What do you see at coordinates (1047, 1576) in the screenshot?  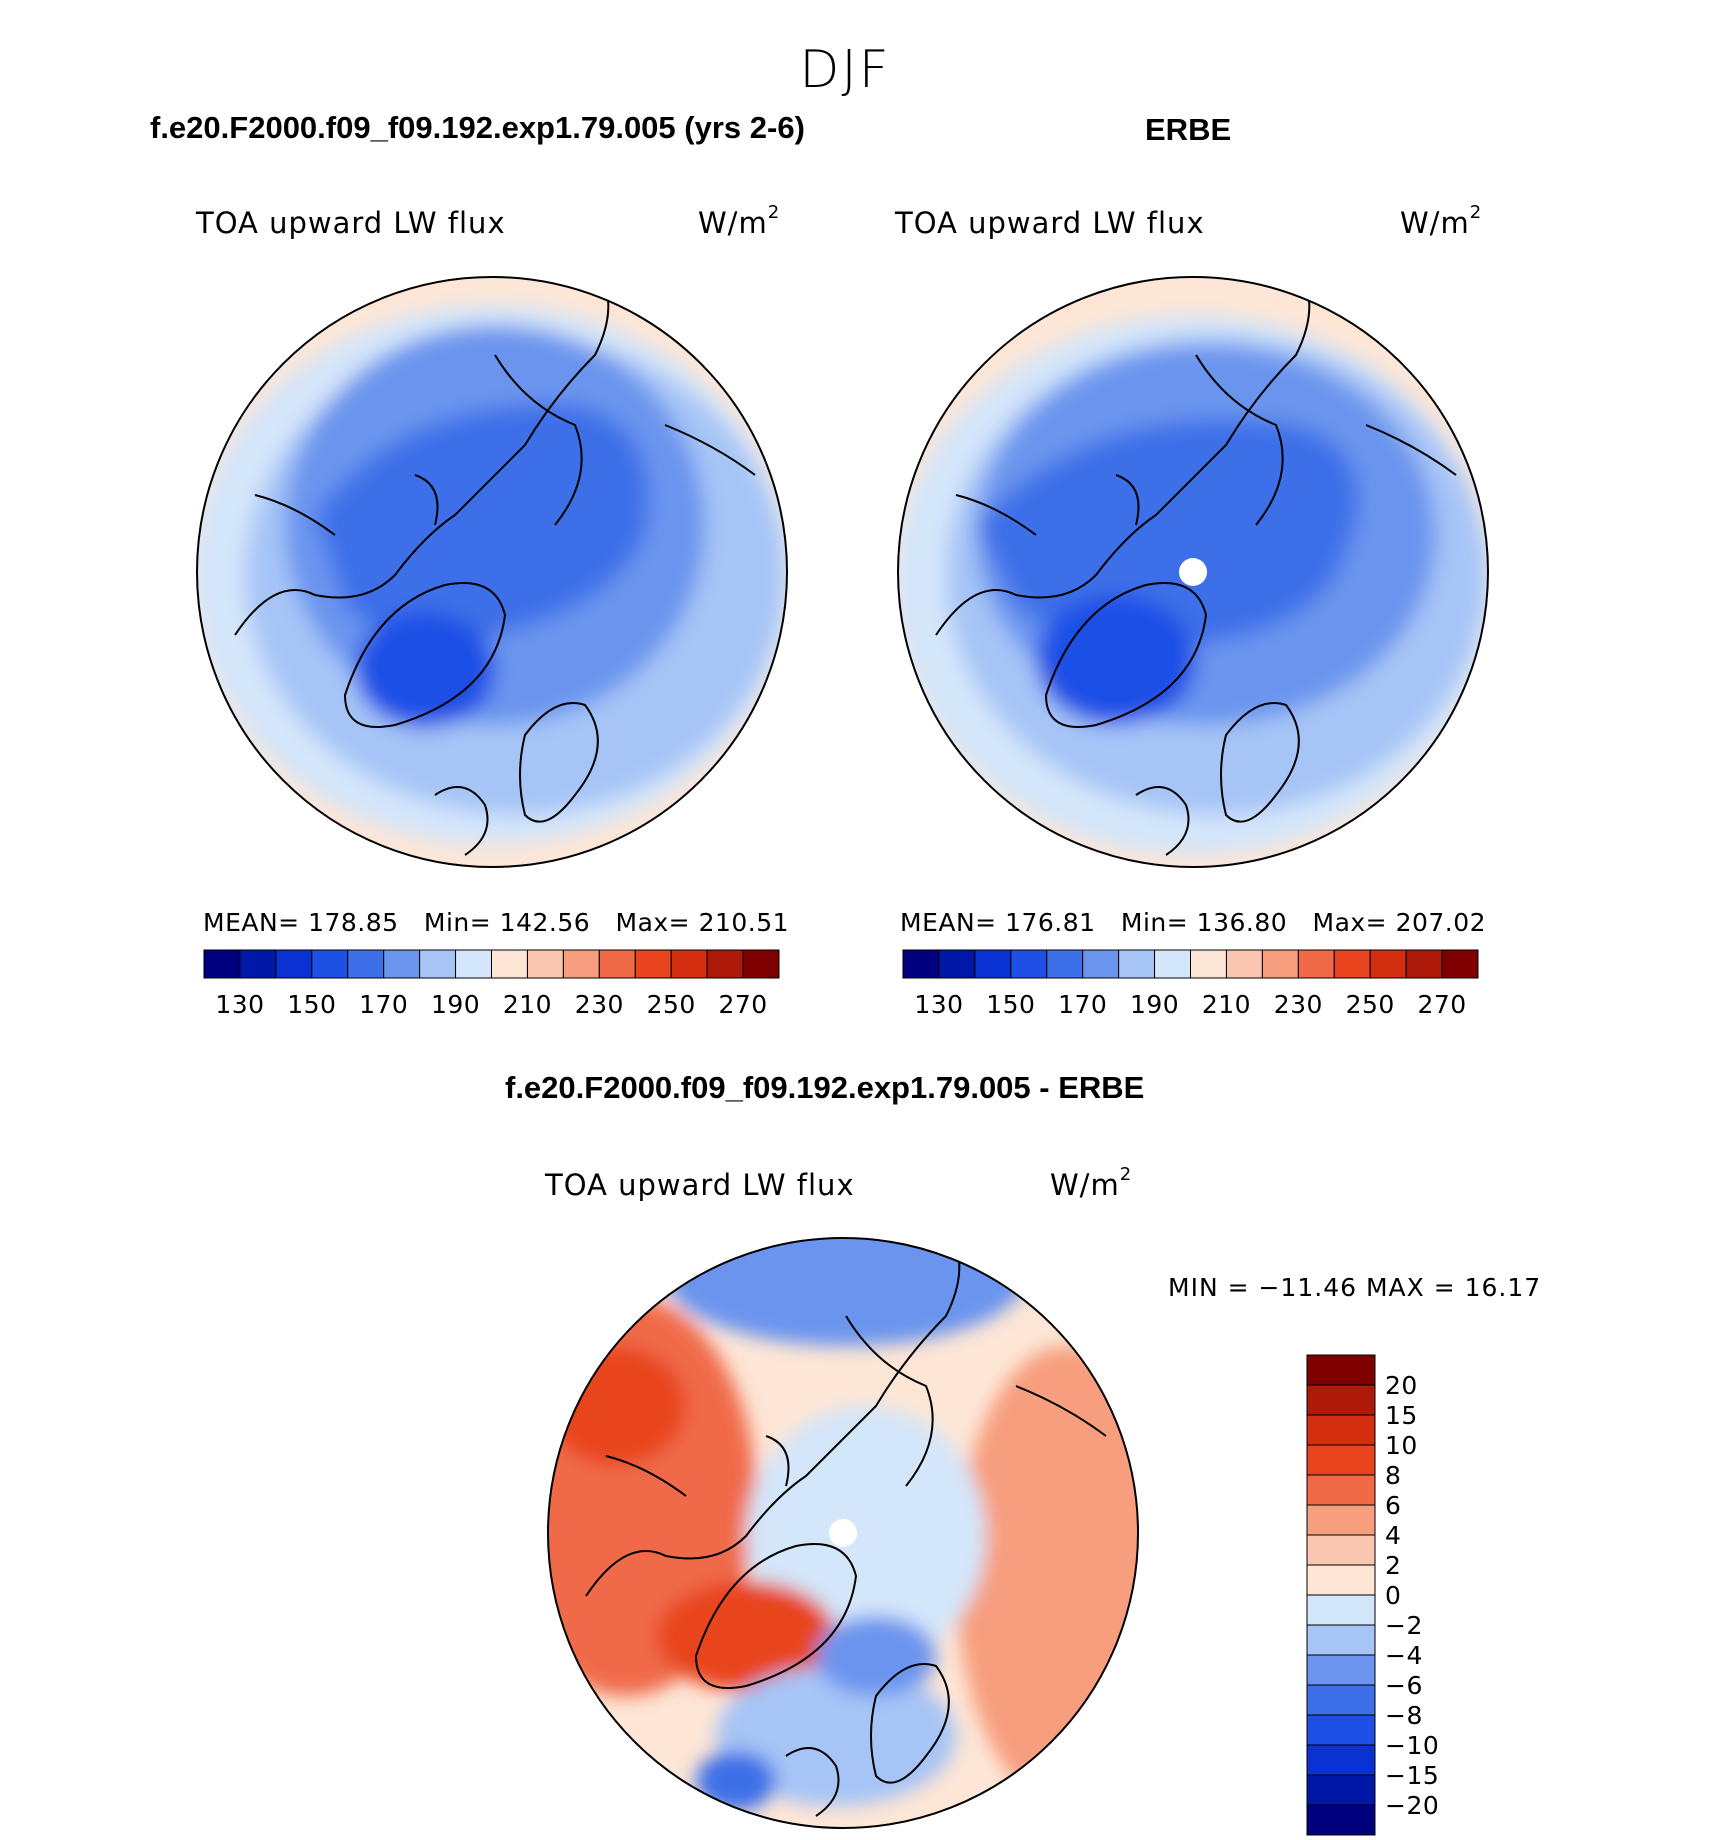 I see `panel3-field-red-east` at bounding box center [1047, 1576].